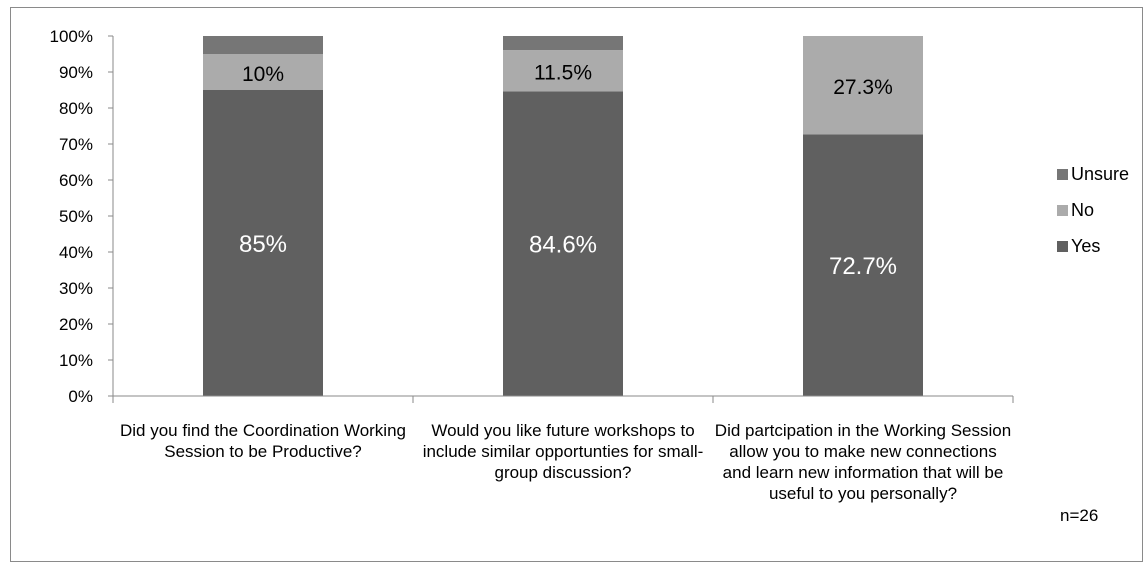 The height and width of the screenshot is (564, 1145). I want to click on data-label-no-1: 10%, so click(263, 74).